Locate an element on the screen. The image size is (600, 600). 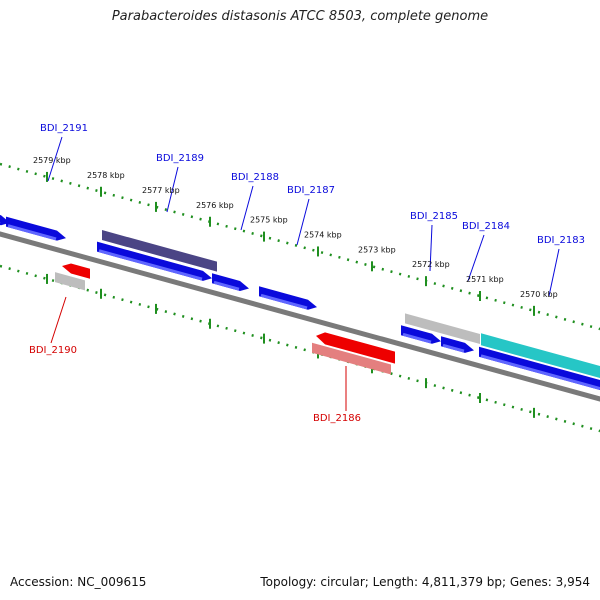
reverse-orf-band is located at coordinates (351, 358).